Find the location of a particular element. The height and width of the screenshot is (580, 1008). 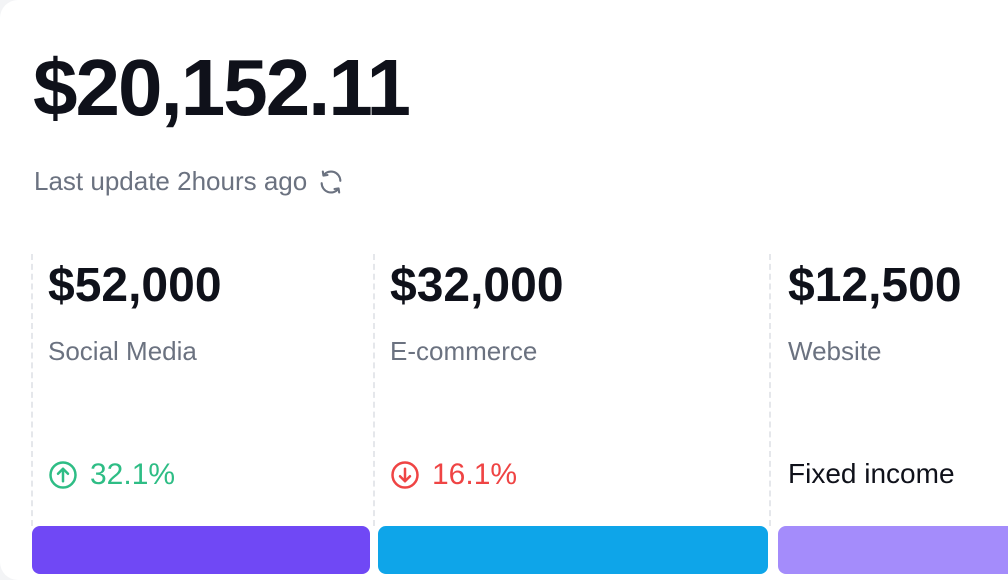

e-commerce-bar is located at coordinates (573, 550).